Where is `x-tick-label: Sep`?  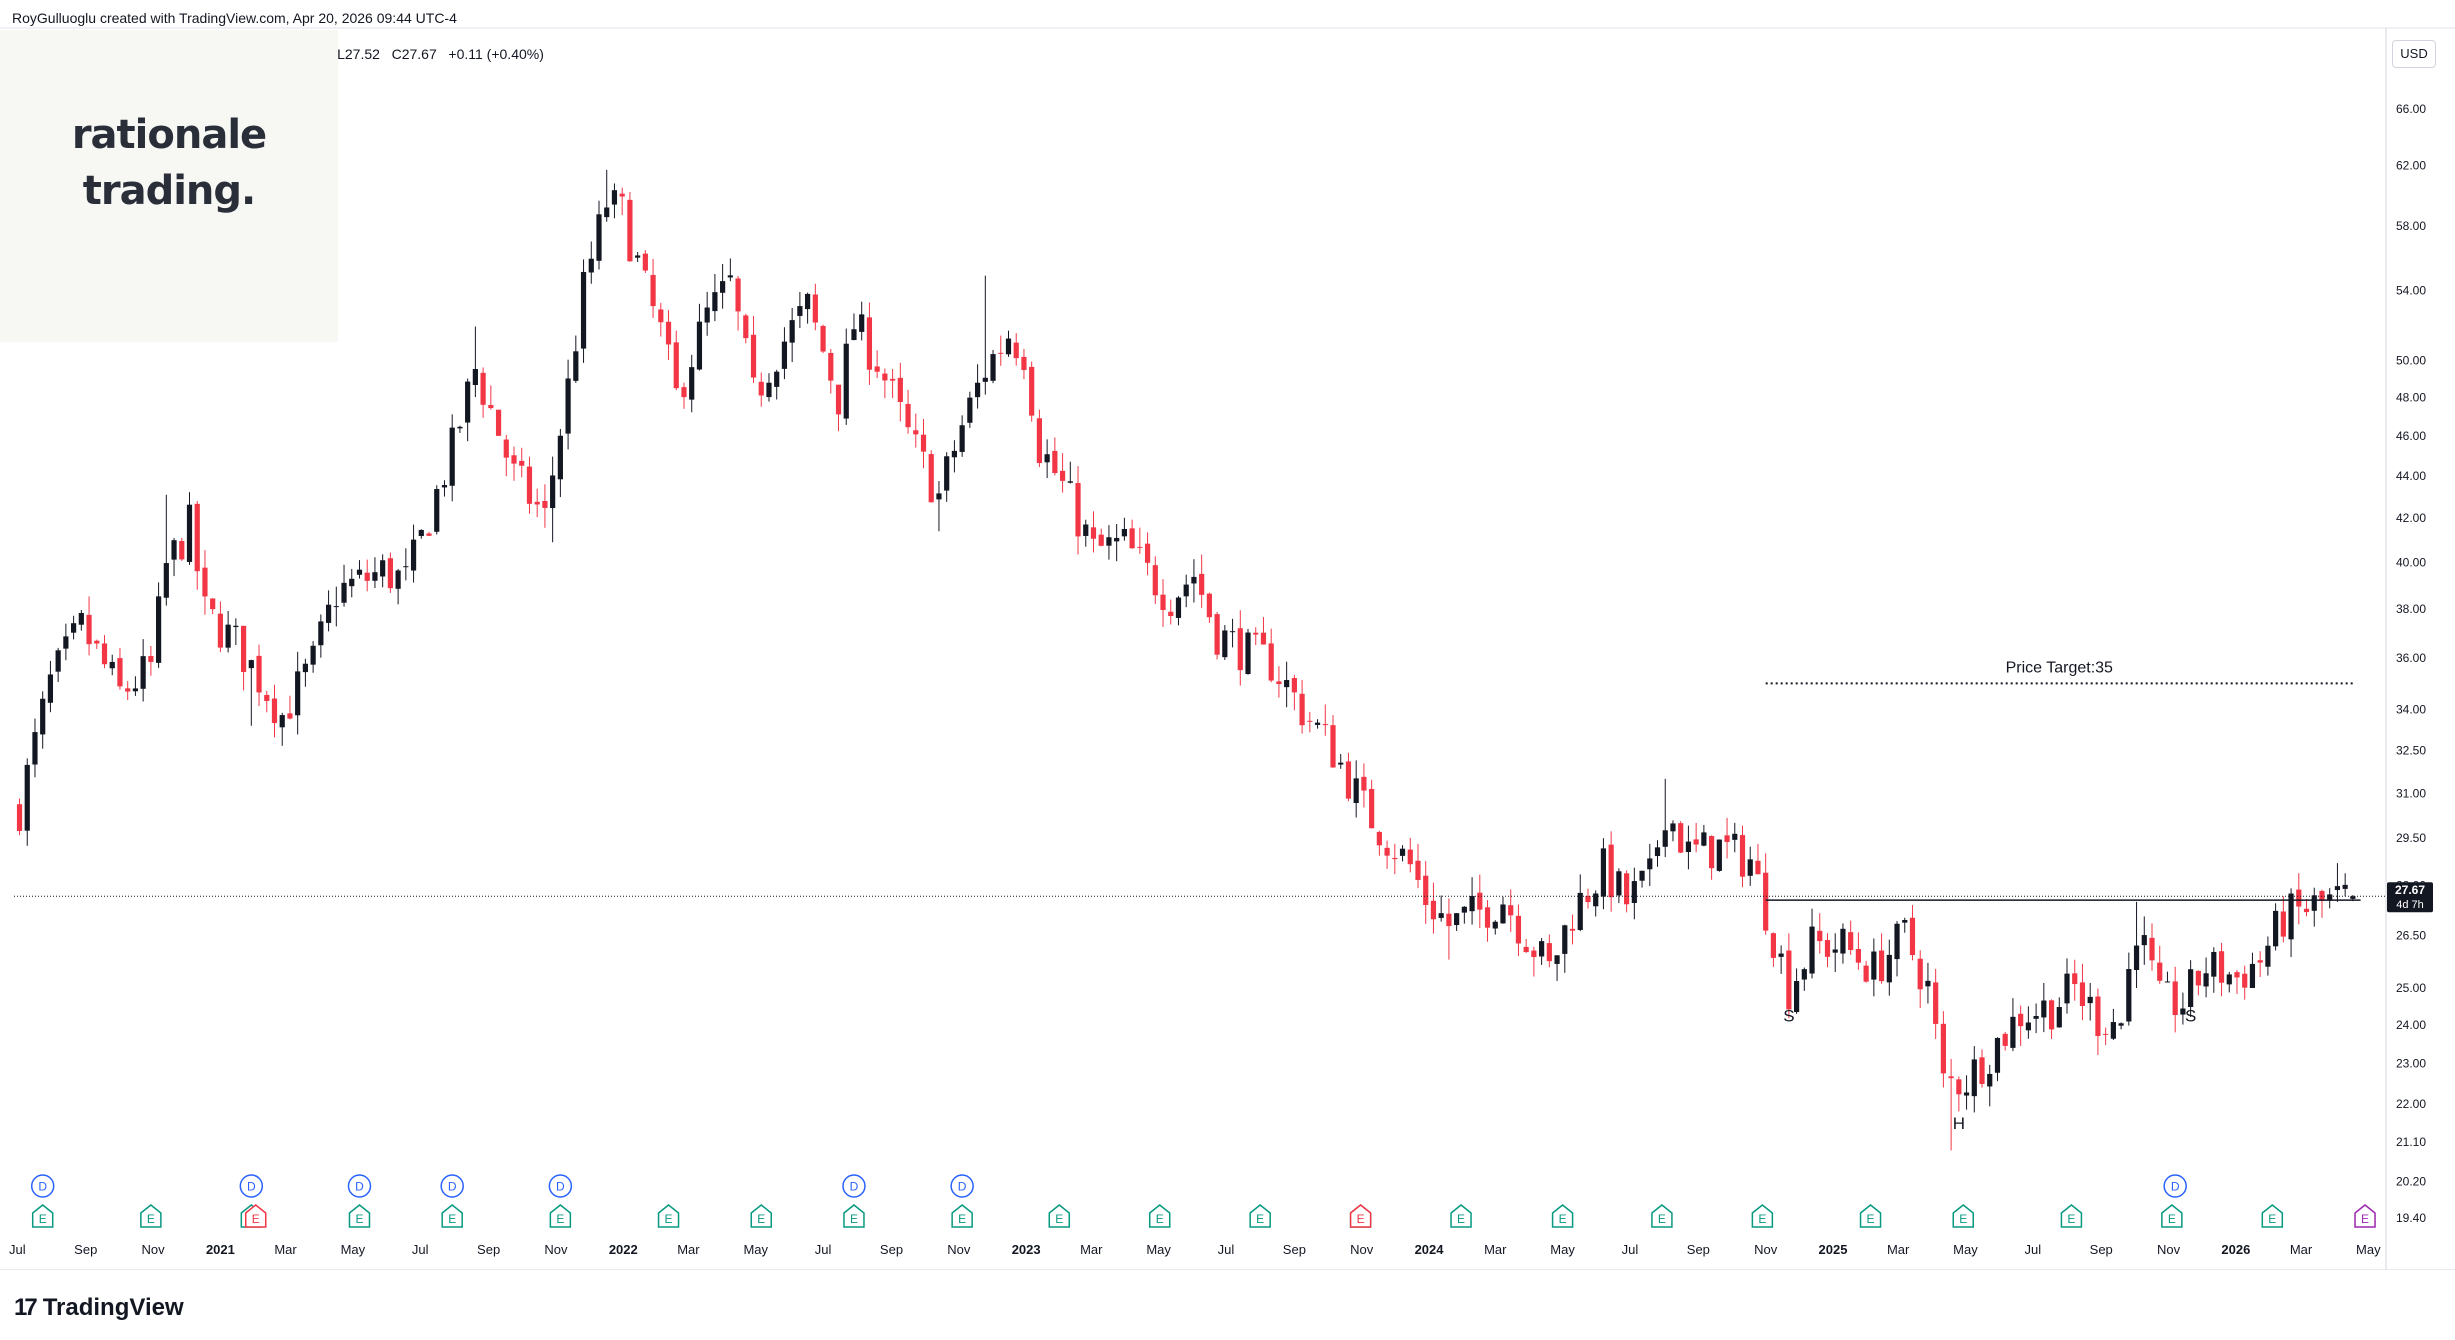
x-tick-label: Sep is located at coordinates (891, 1249).